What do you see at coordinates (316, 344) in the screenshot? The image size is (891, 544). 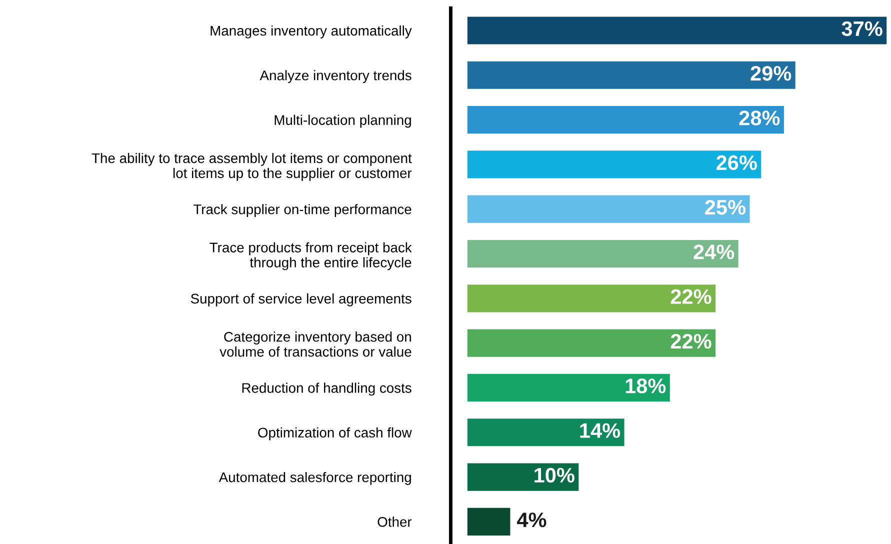 I see `y-tick-label: Categorize inventory based on volume of transactions or value` at bounding box center [316, 344].